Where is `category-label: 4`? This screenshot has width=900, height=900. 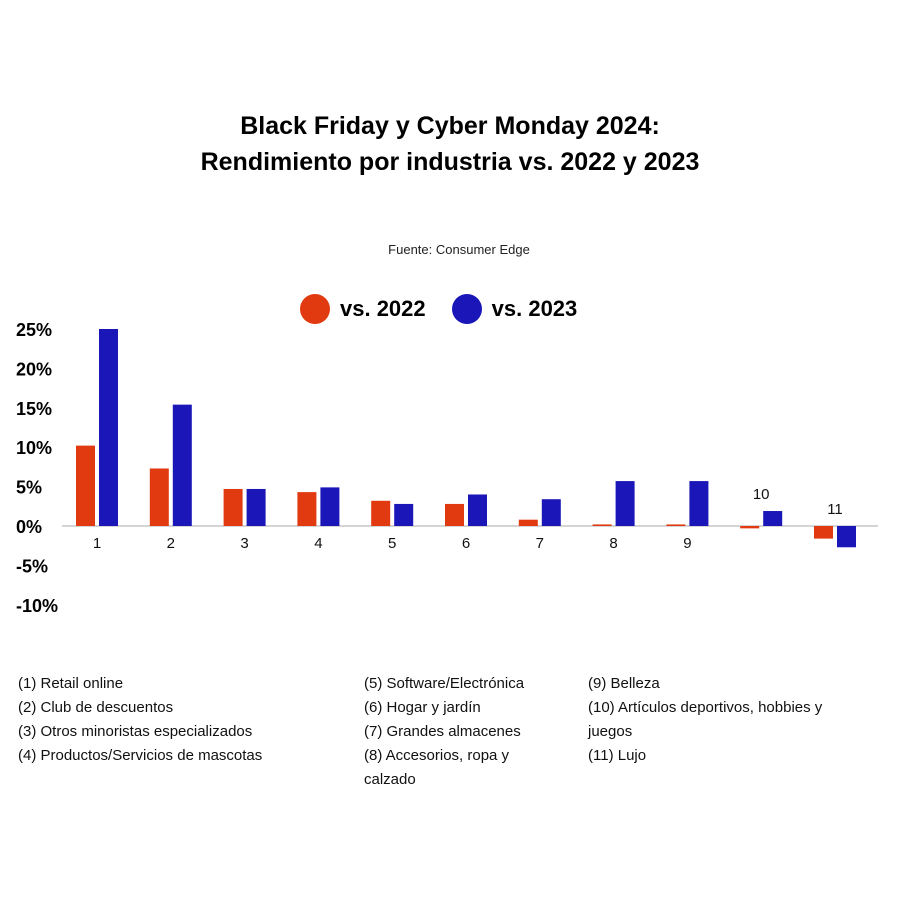 category-label: 4 is located at coordinates (318, 543).